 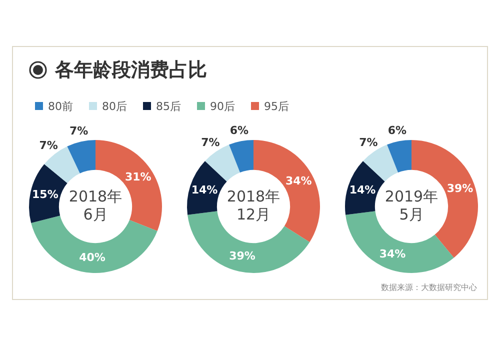 I want to click on text: 12月, so click(x=253, y=214).